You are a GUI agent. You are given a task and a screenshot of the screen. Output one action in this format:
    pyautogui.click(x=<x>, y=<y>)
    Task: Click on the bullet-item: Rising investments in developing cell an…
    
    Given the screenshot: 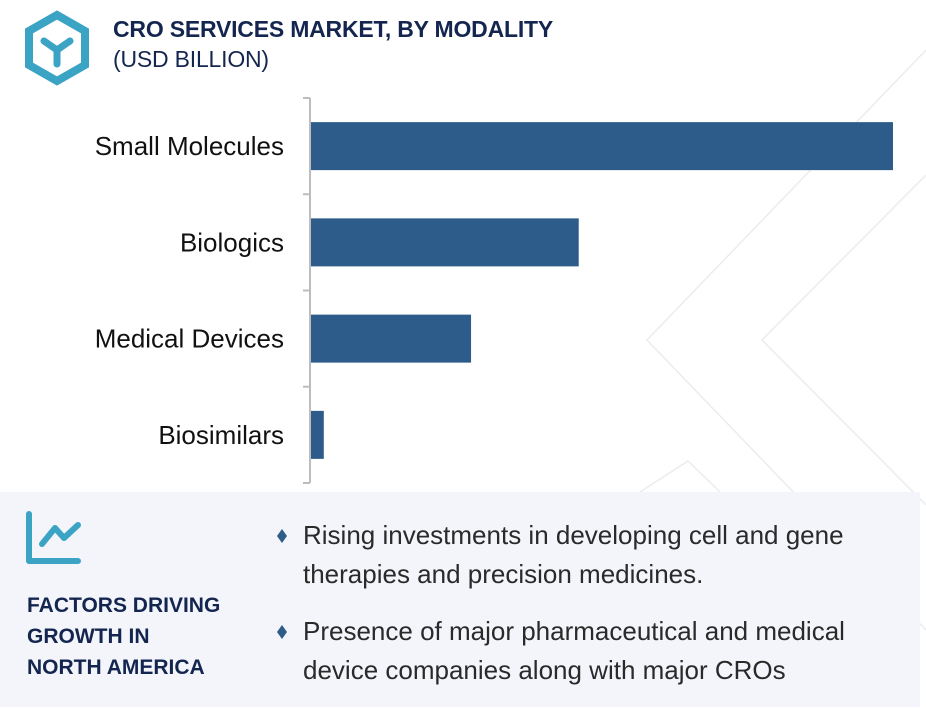 What is the action you would take?
    pyautogui.click(x=592, y=555)
    